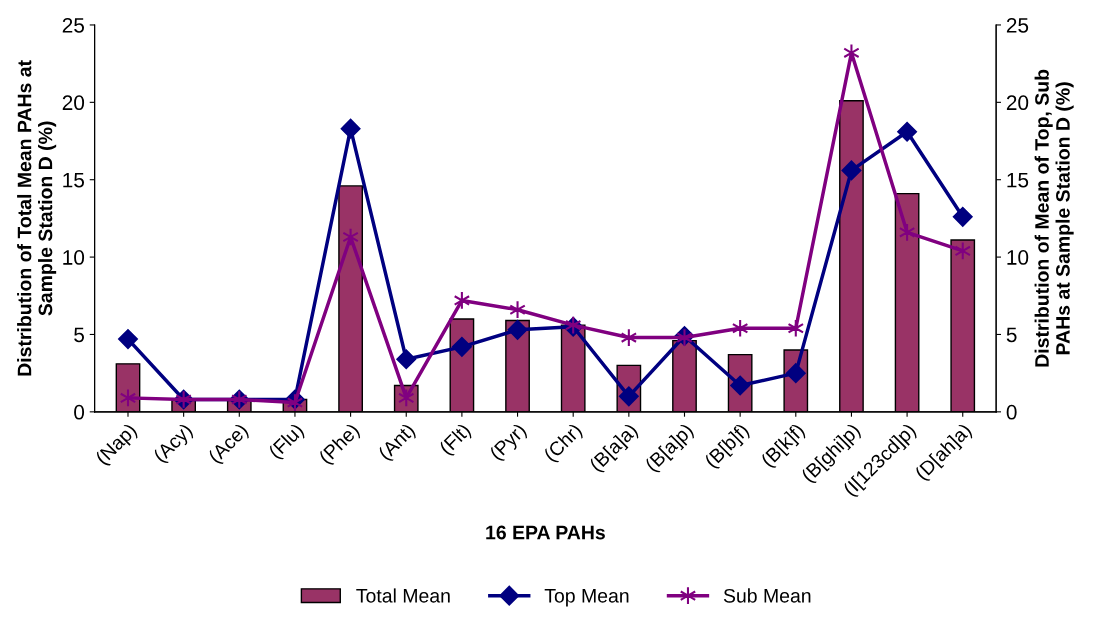 The width and height of the screenshot is (1113, 624). I want to click on y2-tick-label: 0, so click(1011, 412).